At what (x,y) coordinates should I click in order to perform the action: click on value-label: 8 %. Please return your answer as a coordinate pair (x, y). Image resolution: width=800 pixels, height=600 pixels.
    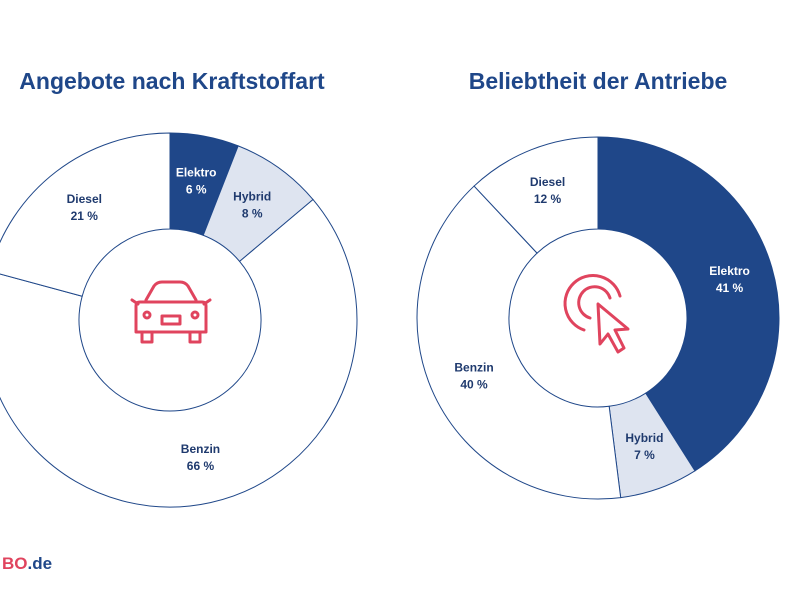
    Looking at the image, I should click on (252, 214).